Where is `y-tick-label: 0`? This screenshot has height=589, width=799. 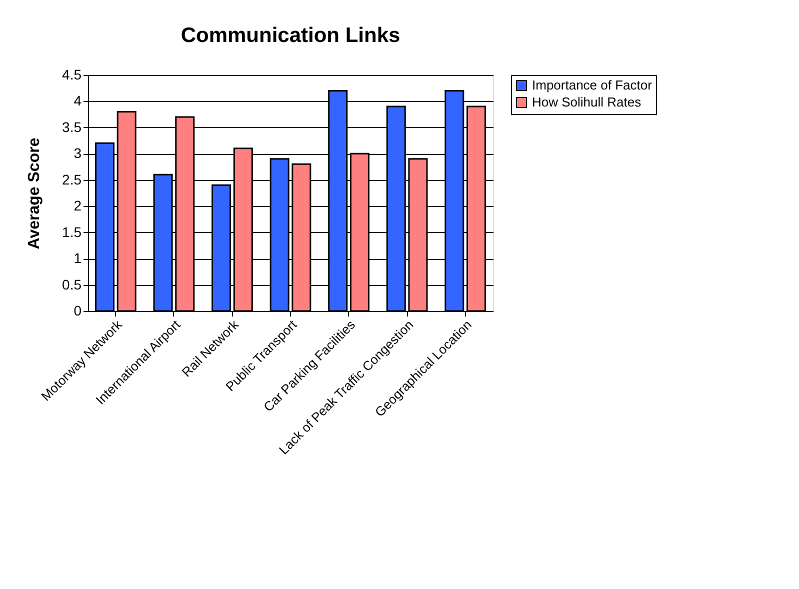
y-tick-label: 0 is located at coordinates (78, 310).